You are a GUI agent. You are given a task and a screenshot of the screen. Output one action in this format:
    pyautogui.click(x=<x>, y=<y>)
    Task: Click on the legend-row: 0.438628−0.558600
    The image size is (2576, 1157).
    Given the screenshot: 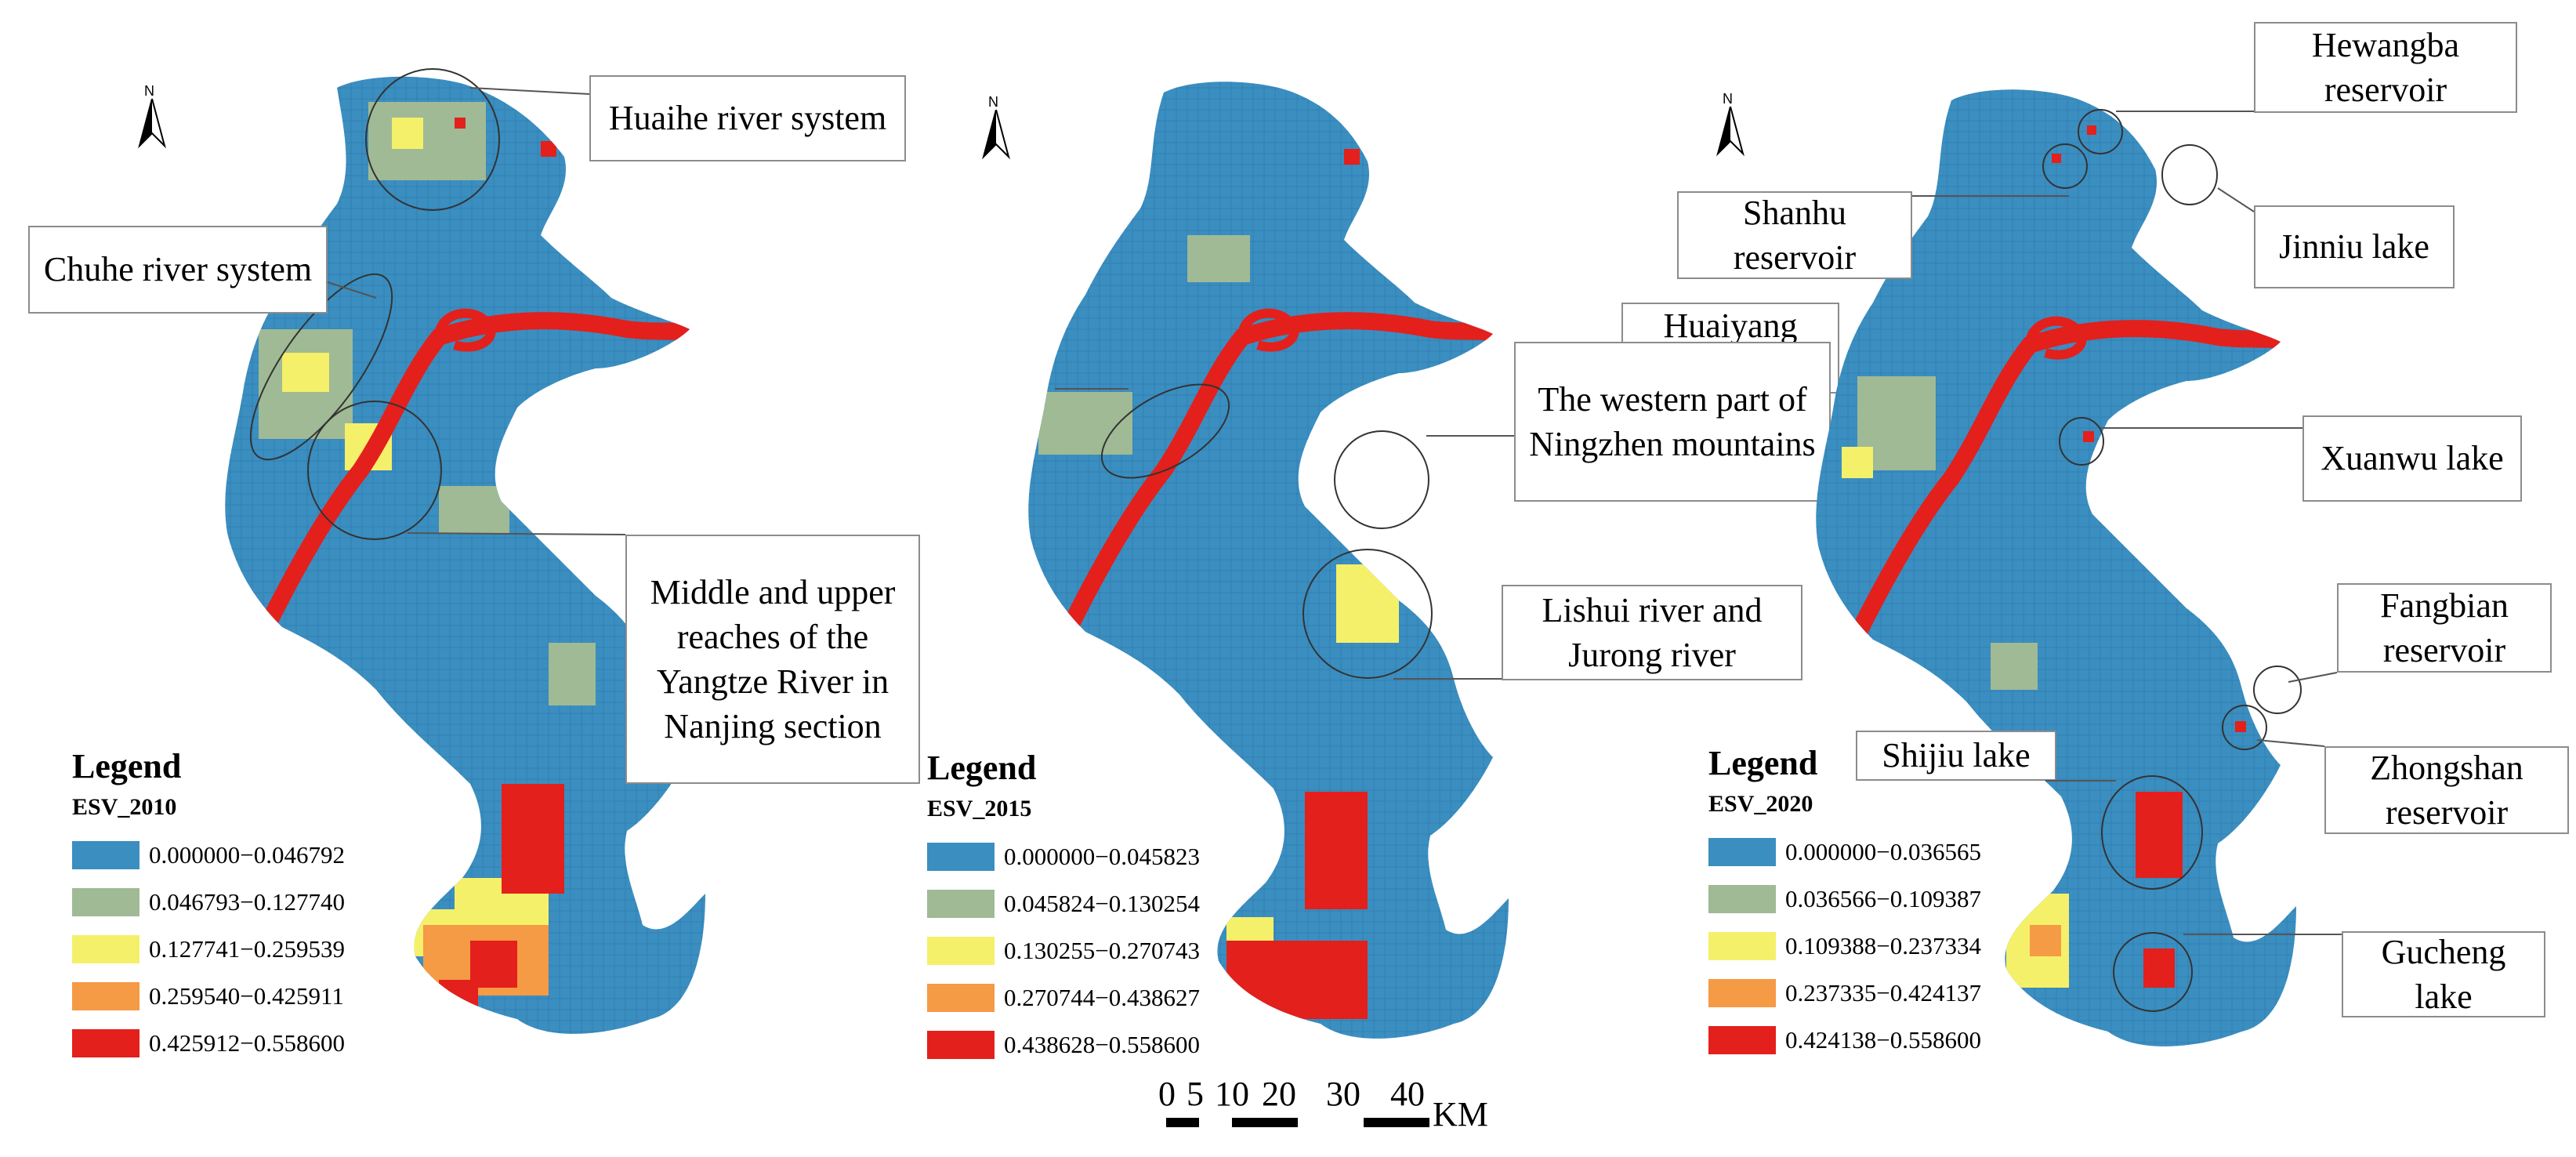 What is the action you would take?
    pyautogui.click(x=1063, y=1044)
    